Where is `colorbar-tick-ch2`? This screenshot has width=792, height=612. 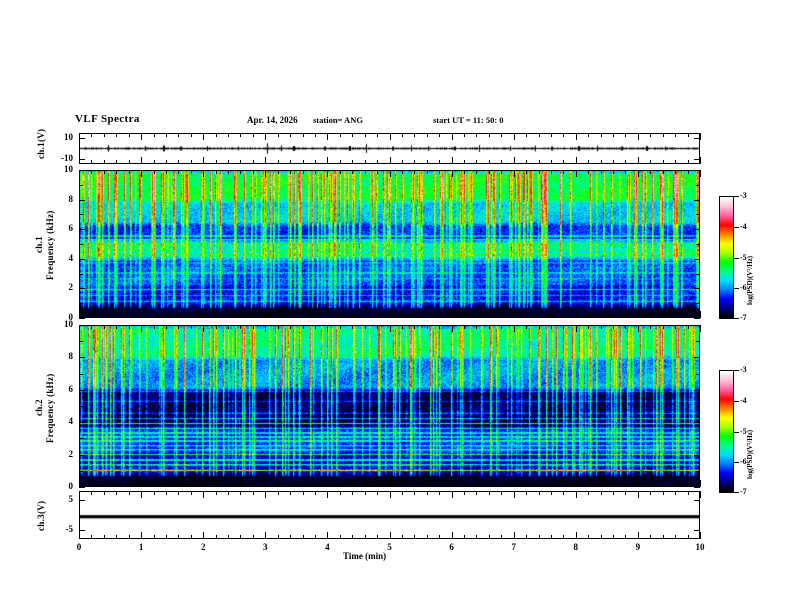
colorbar-tick-ch2 is located at coordinates (736, 492).